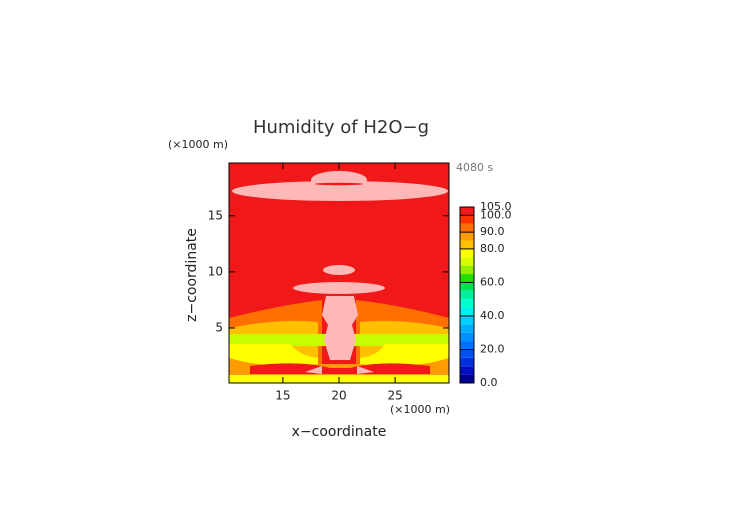 This screenshot has width=752, height=532. What do you see at coordinates (282, 396) in the screenshot?
I see `x-tick-label: 15` at bounding box center [282, 396].